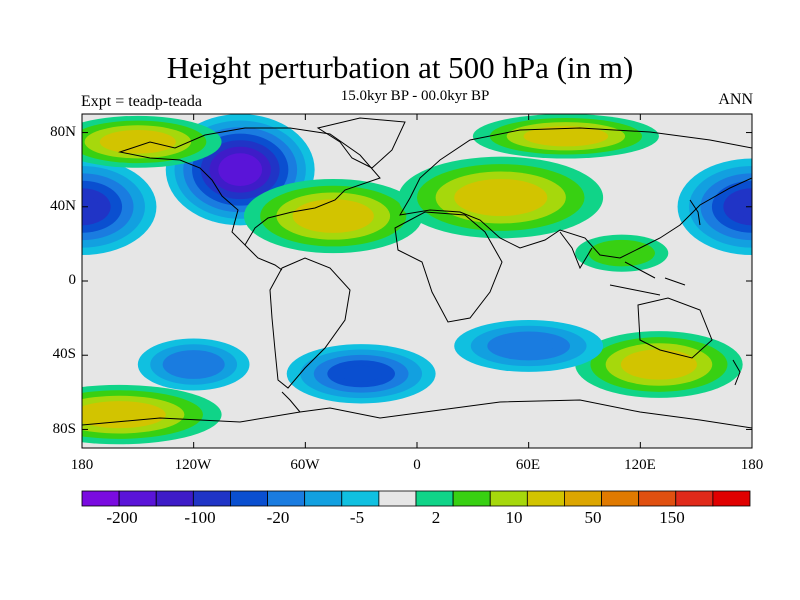  I want to click on colorbar-label: 50, so click(593, 517).